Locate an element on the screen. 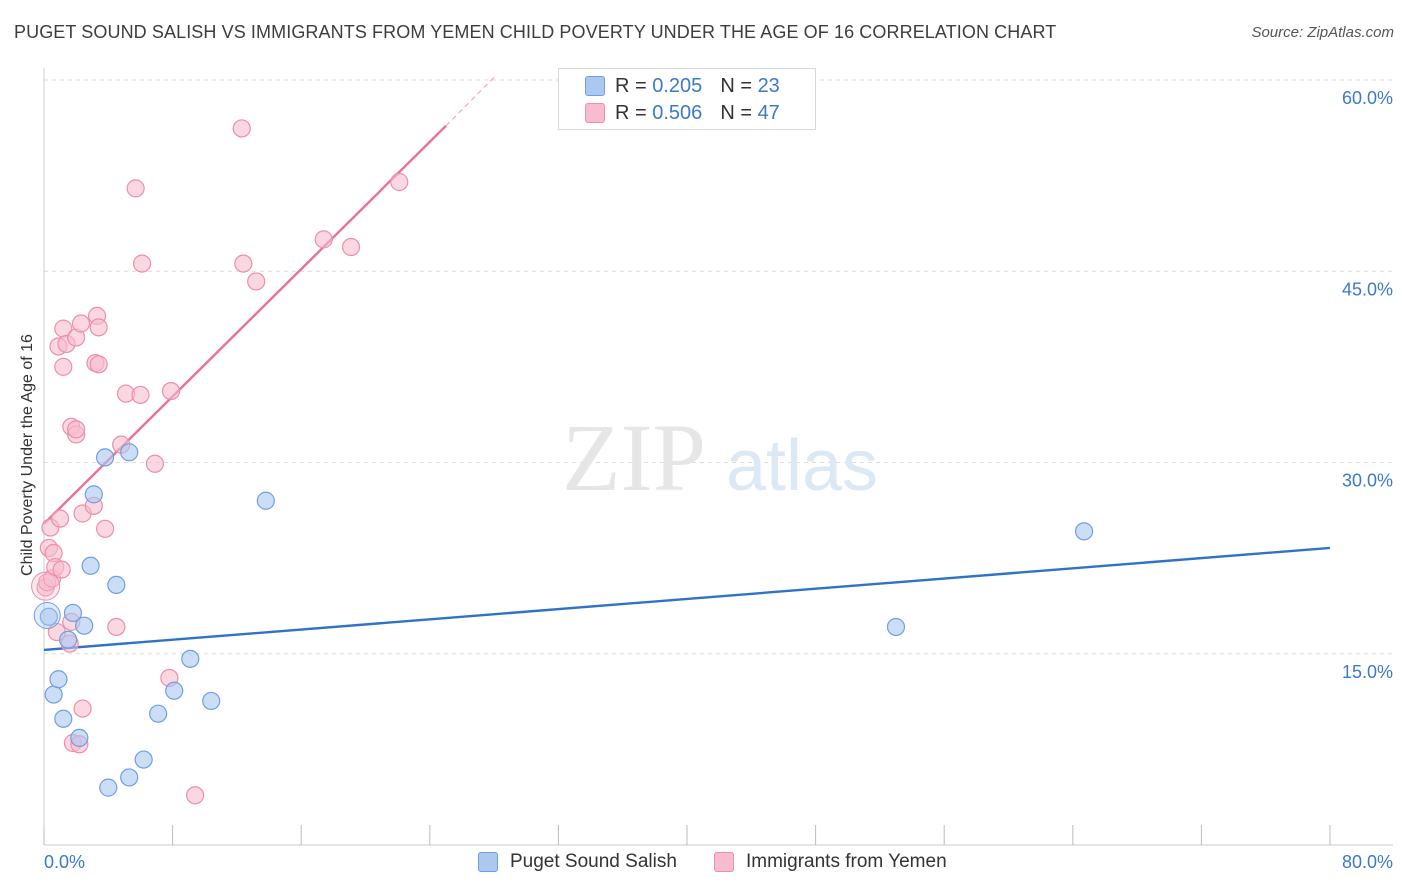 The image size is (1406, 892). legend-r-value-salish: 0.205 is located at coordinates (677, 85).